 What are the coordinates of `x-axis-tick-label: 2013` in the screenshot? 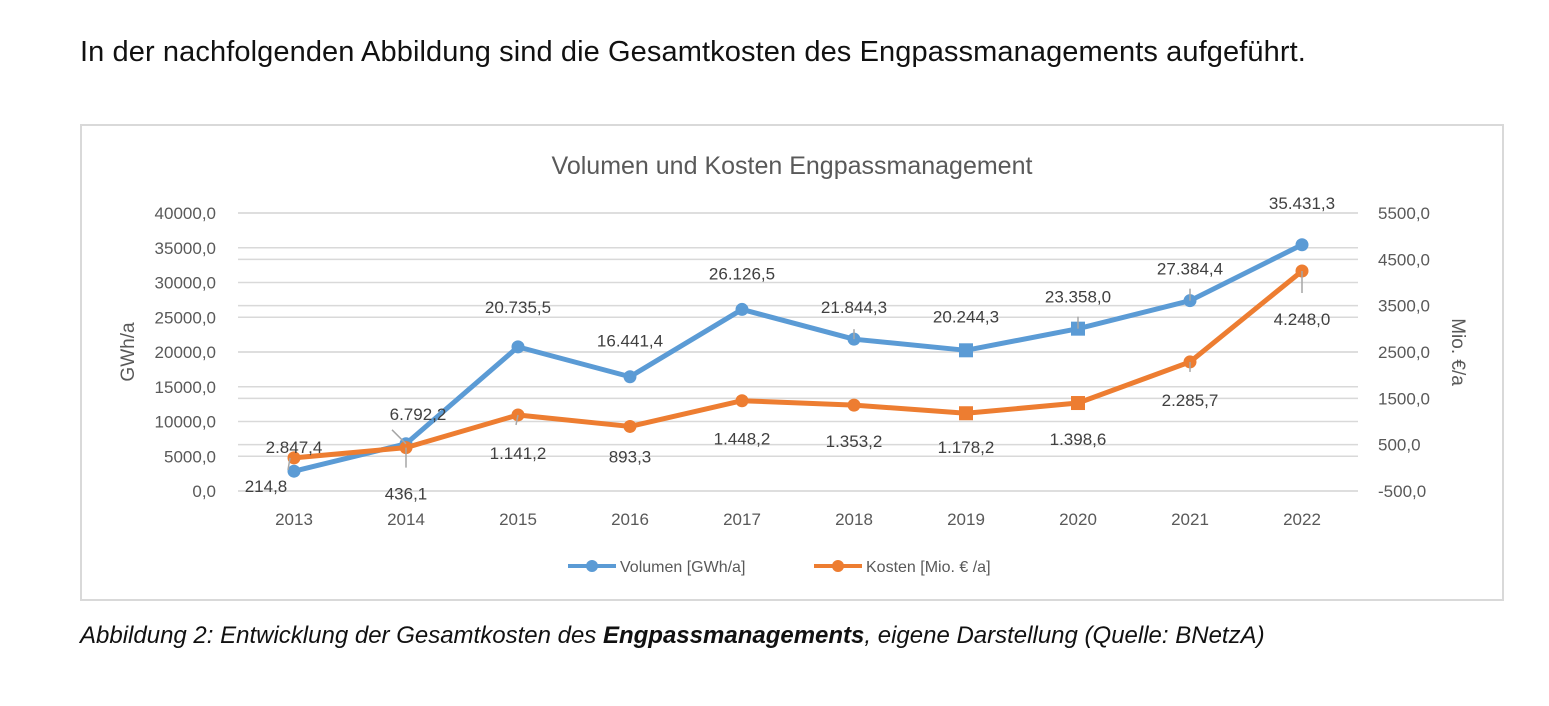 It's located at (294, 519).